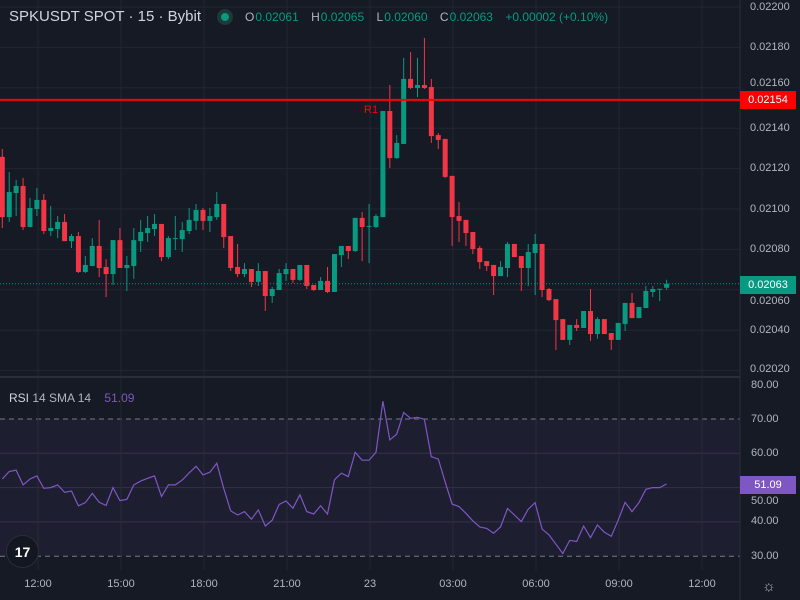  I want to click on rsi-tick: 60.00, so click(765, 452).